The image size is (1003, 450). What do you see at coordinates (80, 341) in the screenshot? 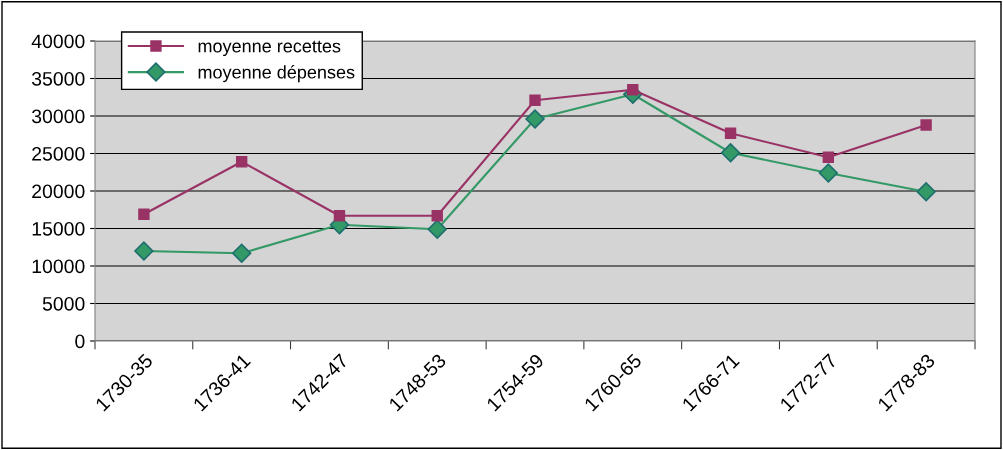
I see `y-tick-label: 0` at bounding box center [80, 341].